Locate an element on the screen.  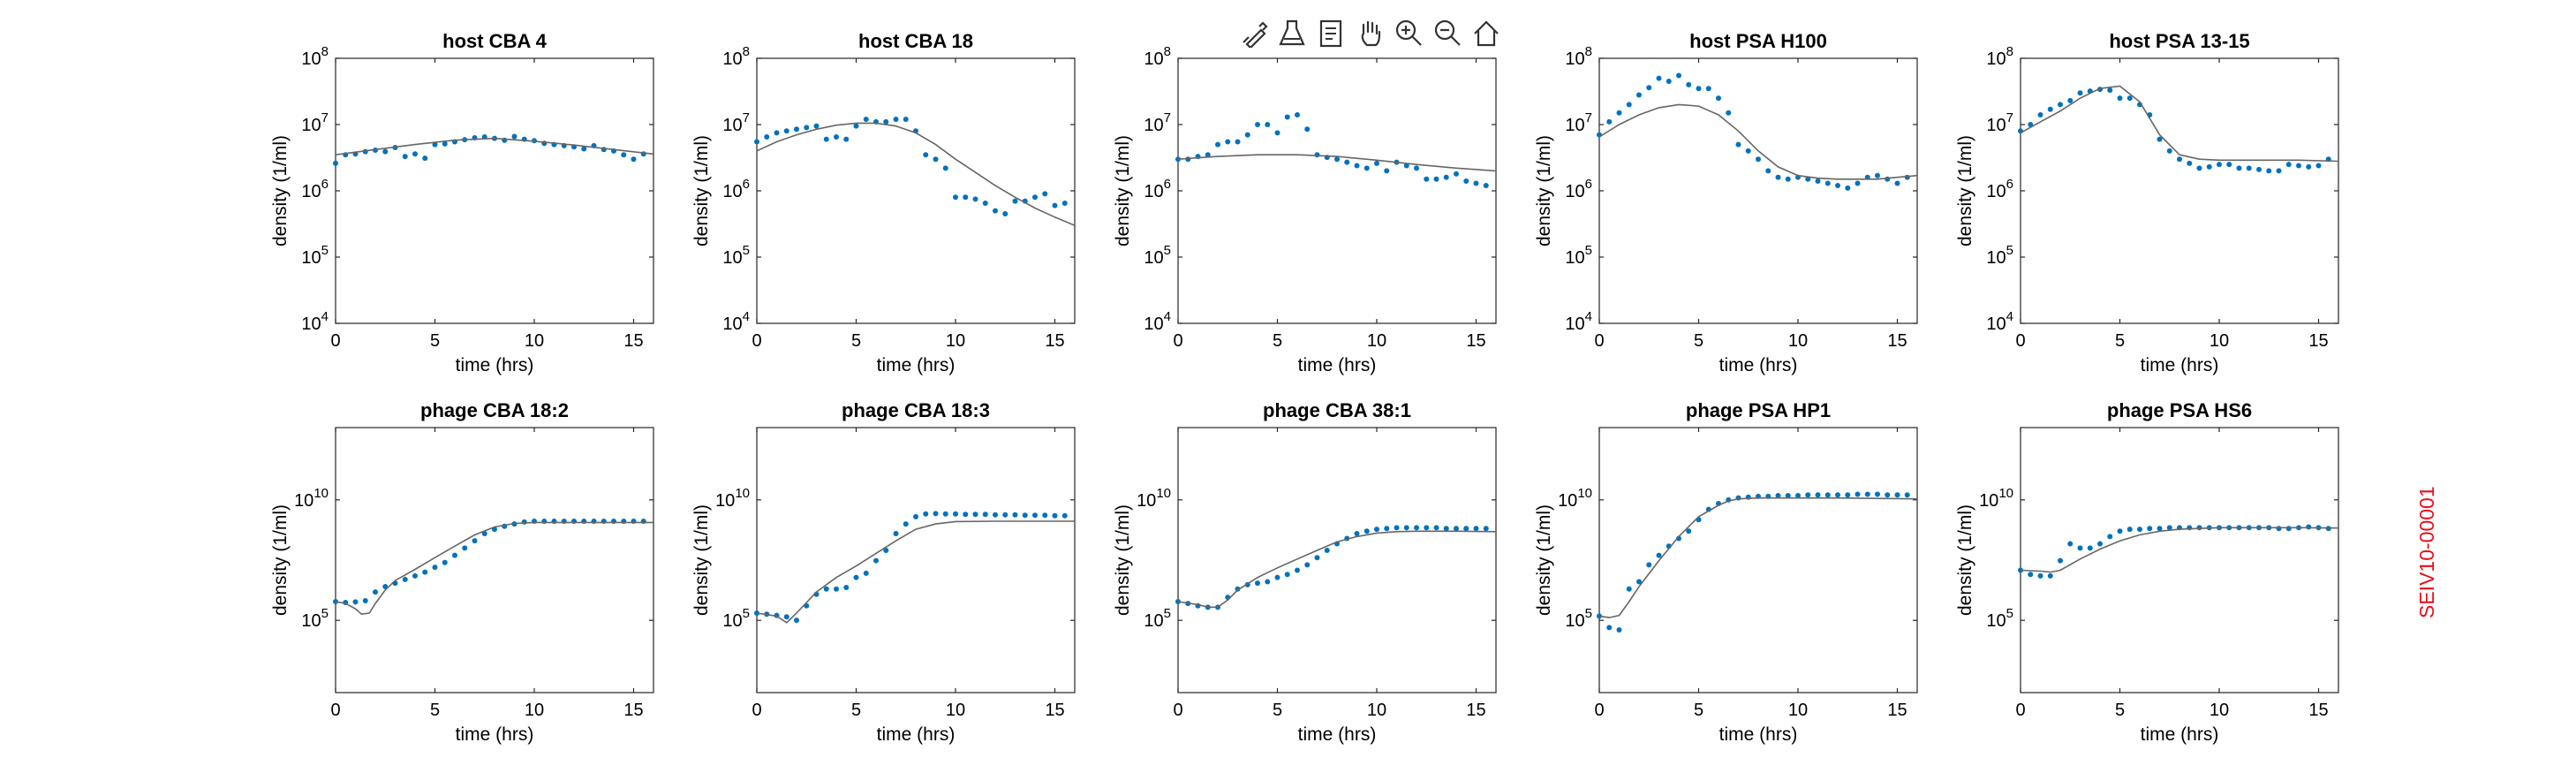
subplot-title: host CBA 4 is located at coordinates (495, 41).